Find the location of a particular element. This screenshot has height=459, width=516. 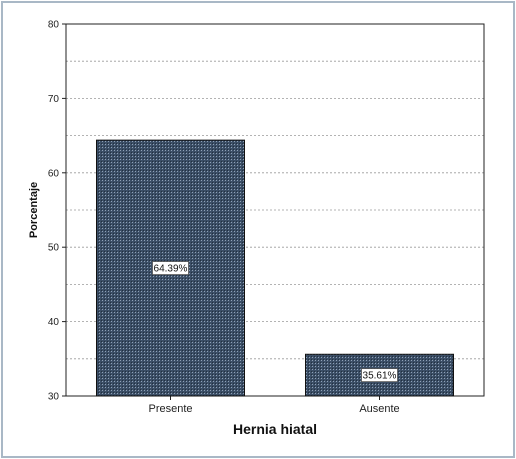

data-label: 64.39% is located at coordinates (171, 269).